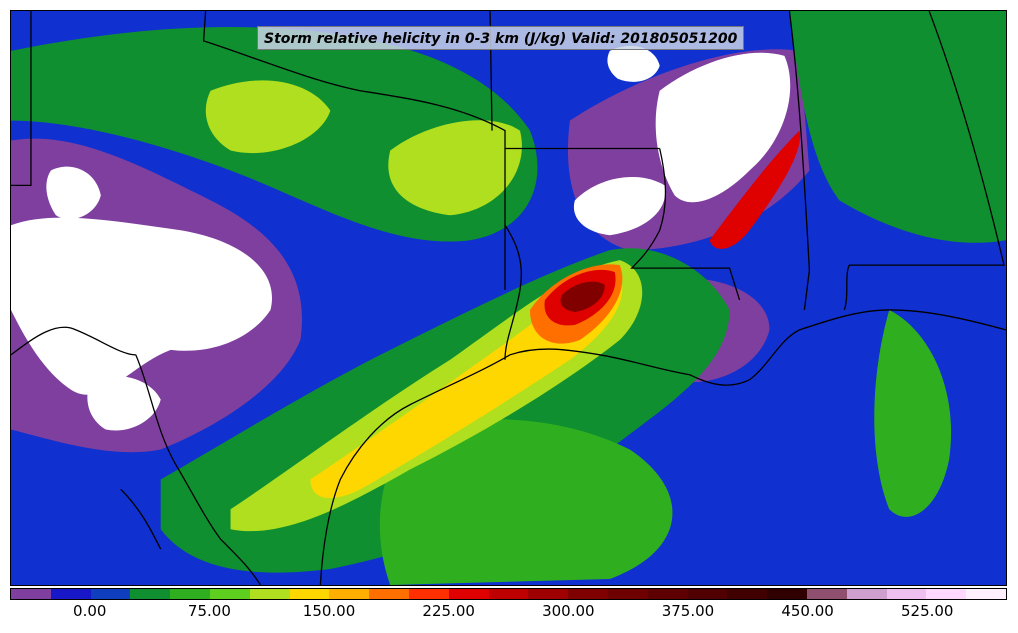  Describe the element at coordinates (329, 611) in the screenshot. I see `colorbar-tick-label: 150.00` at that location.